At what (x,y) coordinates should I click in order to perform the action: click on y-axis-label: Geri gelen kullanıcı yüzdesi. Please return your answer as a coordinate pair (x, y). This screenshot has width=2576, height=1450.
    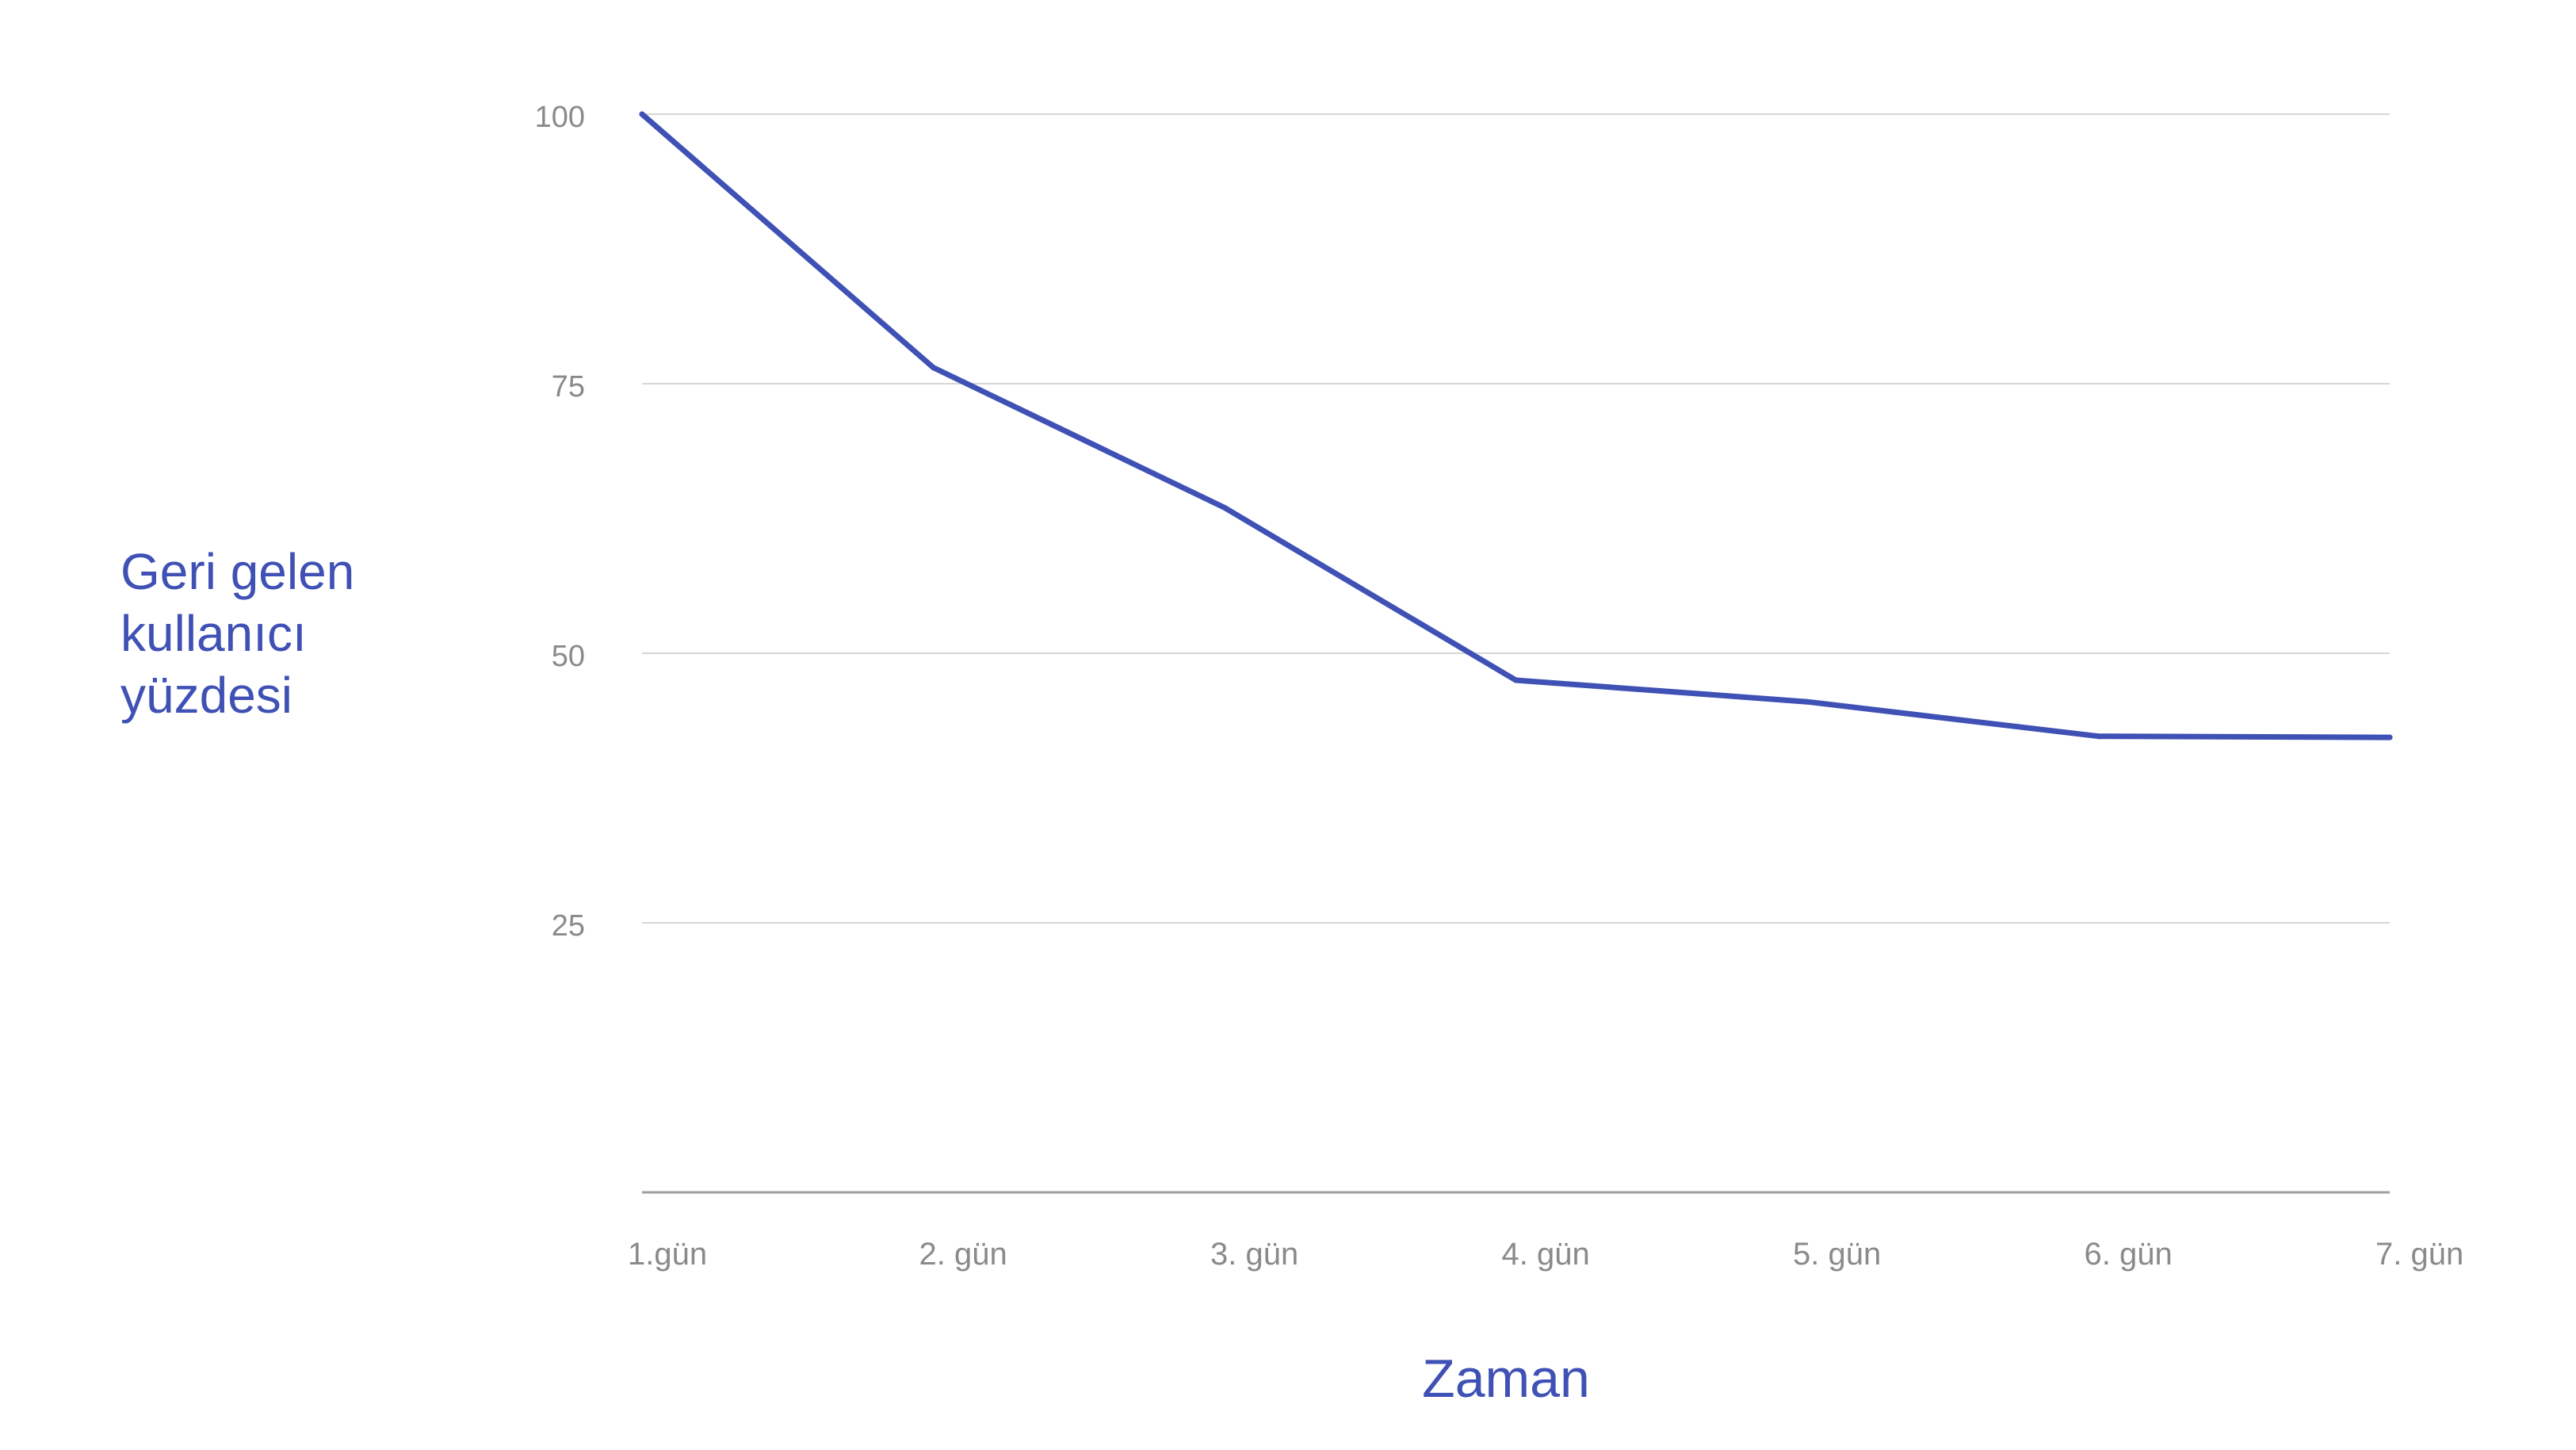
    Looking at the image, I should click on (286, 633).